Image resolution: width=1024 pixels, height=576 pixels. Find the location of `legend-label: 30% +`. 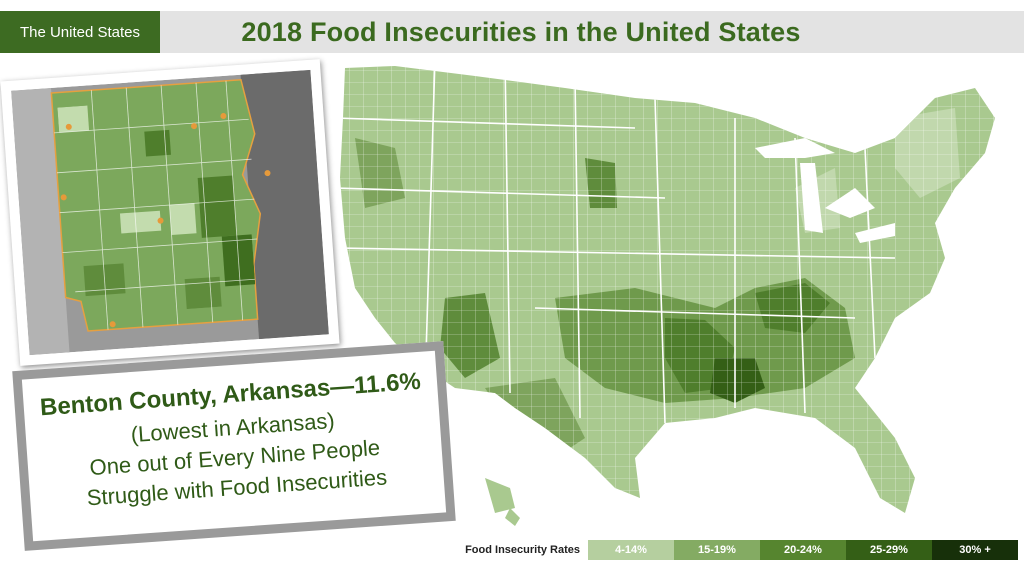

legend-label: 30% + is located at coordinates (975, 550).